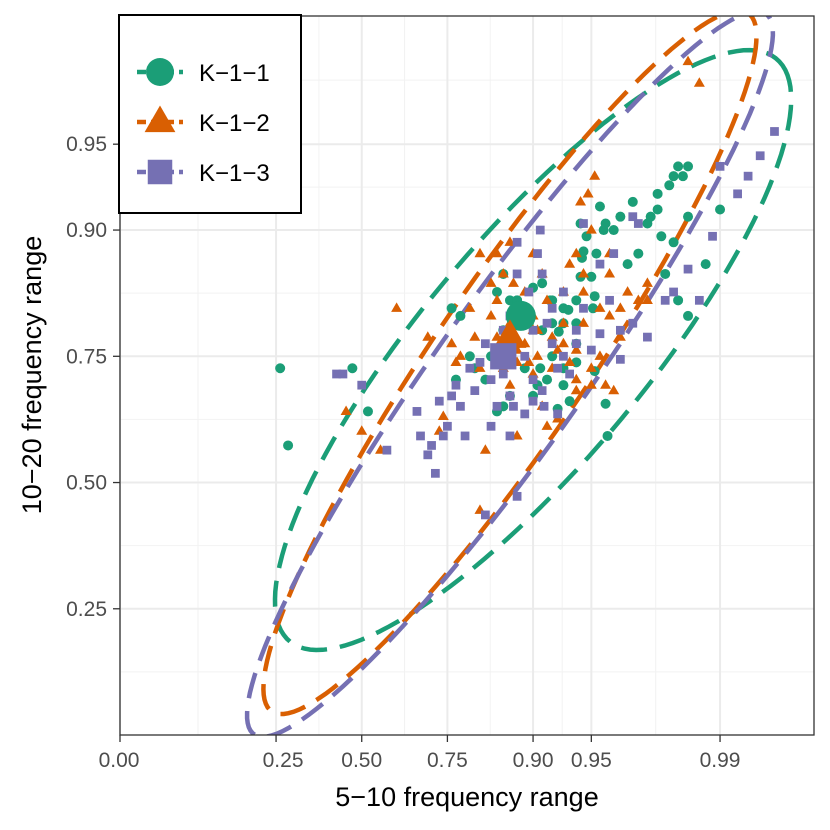 This screenshot has height=830, width=830. Describe the element at coordinates (86, 483) in the screenshot. I see `y-tick-label: 0.50` at that location.